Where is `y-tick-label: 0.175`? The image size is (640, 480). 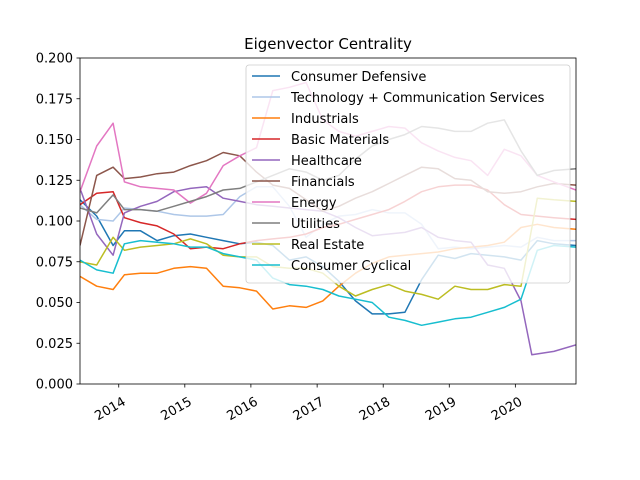 y-tick-label: 0.175 is located at coordinates (54, 99).